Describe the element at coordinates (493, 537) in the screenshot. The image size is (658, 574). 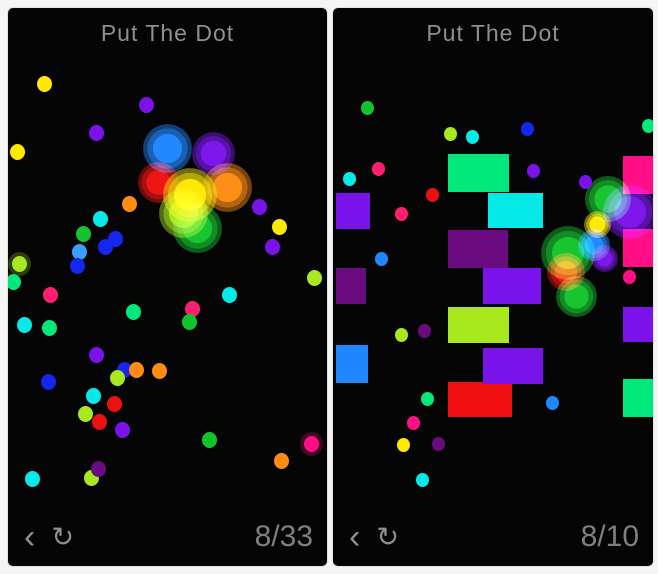
I see `bottom-bar: ‹ ↻ 8/10` at that location.